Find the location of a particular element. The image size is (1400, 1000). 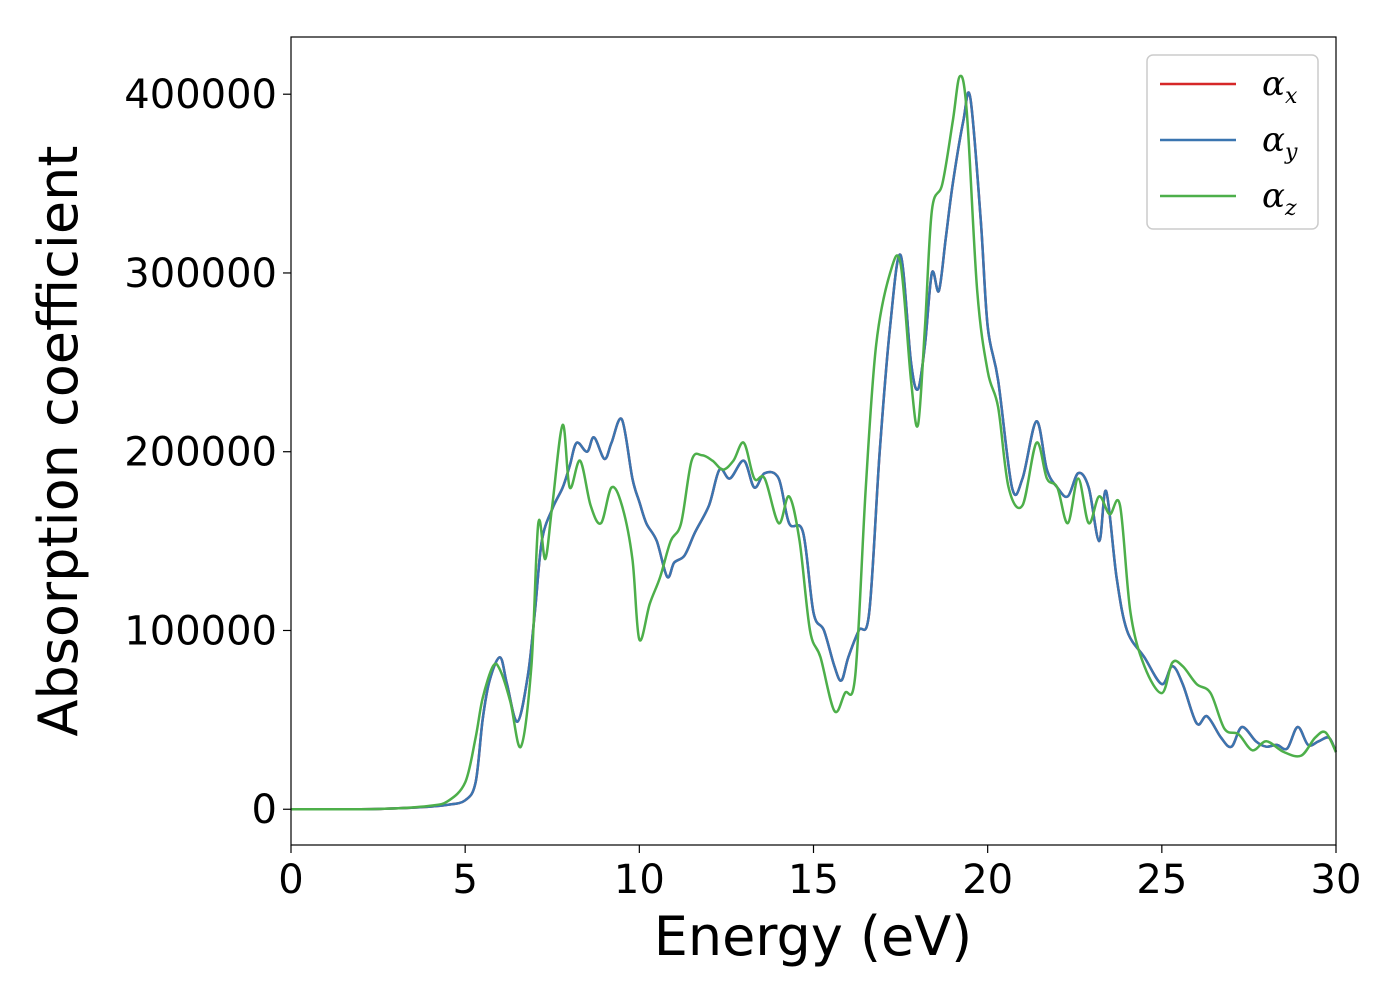

legend: αx αy αz is located at coordinates (1232, 142).